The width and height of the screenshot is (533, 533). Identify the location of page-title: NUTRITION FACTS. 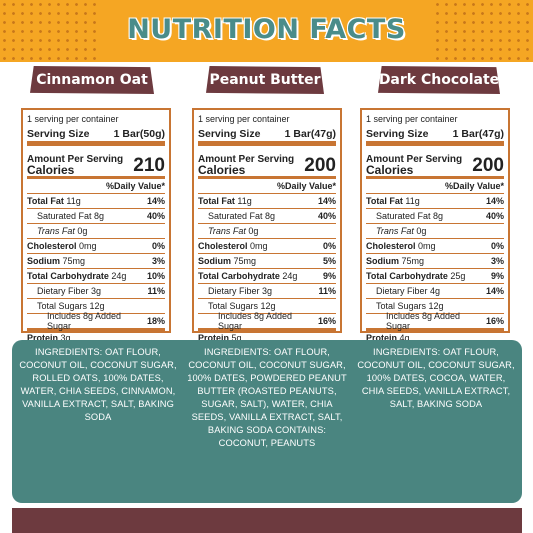
(266, 29).